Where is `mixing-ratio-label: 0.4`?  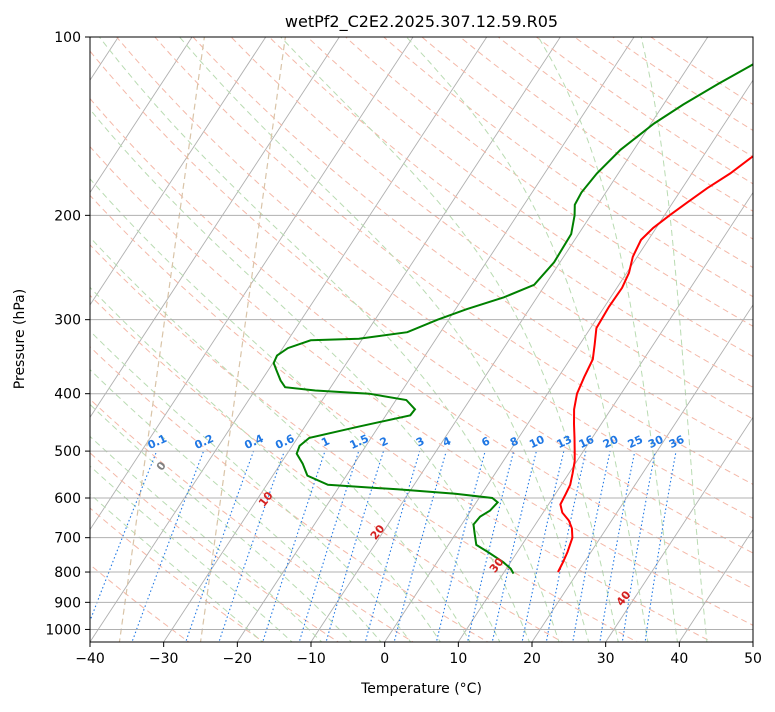
mixing-ratio-label: 0.4 is located at coordinates (253, 442).